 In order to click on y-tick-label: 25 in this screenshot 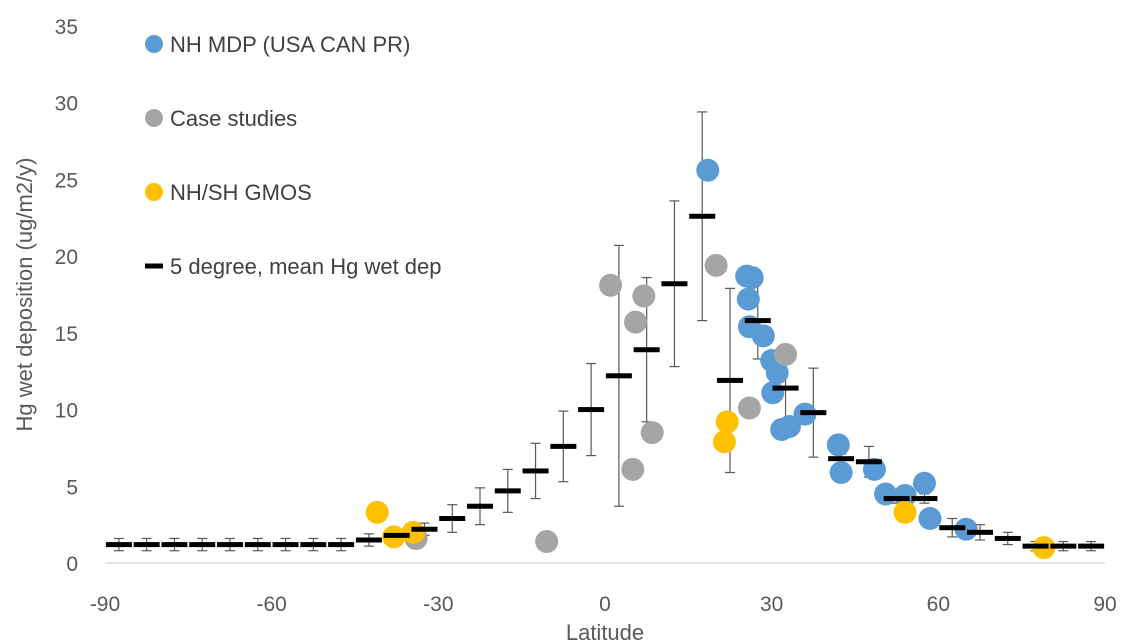, I will do `click(66, 180)`.